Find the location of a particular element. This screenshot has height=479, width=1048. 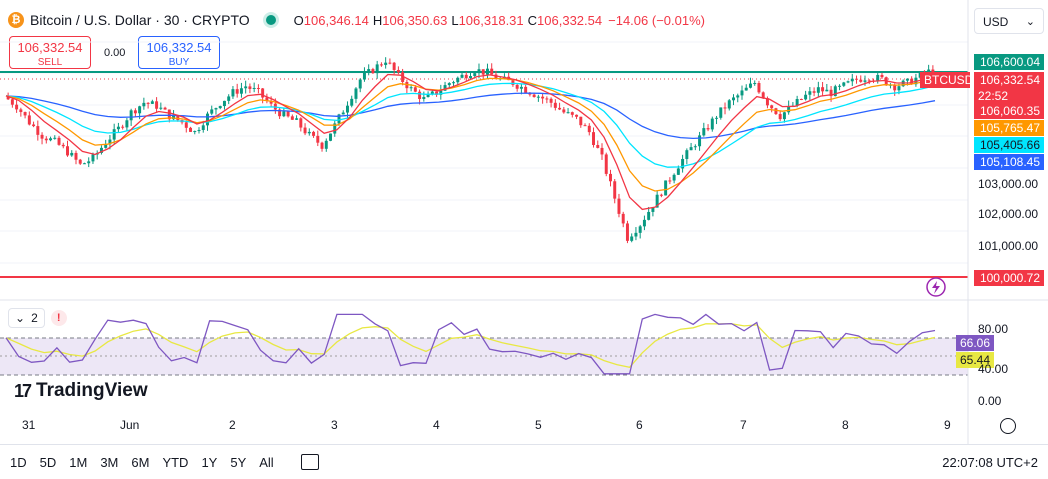

currency-select: USD ⌄ is located at coordinates (1009, 21).